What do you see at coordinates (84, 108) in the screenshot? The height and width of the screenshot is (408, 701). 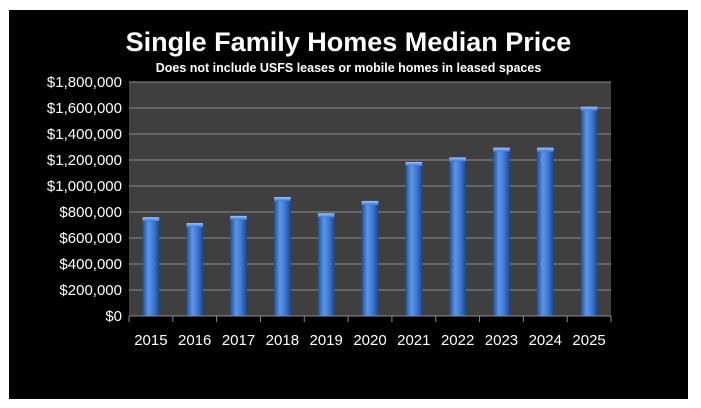 I see `y-tick-label: $1,600,000` at bounding box center [84, 108].